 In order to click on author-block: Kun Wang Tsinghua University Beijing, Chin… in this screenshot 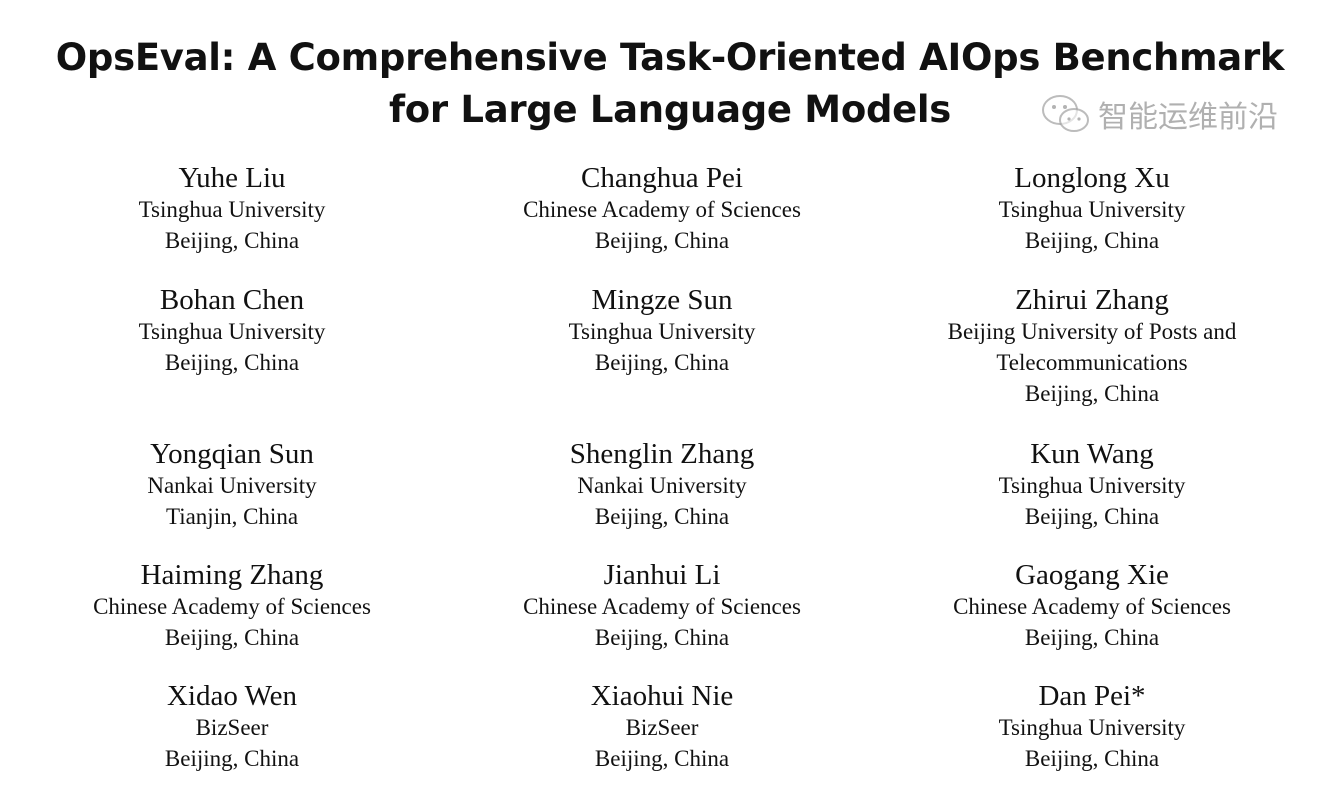, I will do `click(1092, 485)`.